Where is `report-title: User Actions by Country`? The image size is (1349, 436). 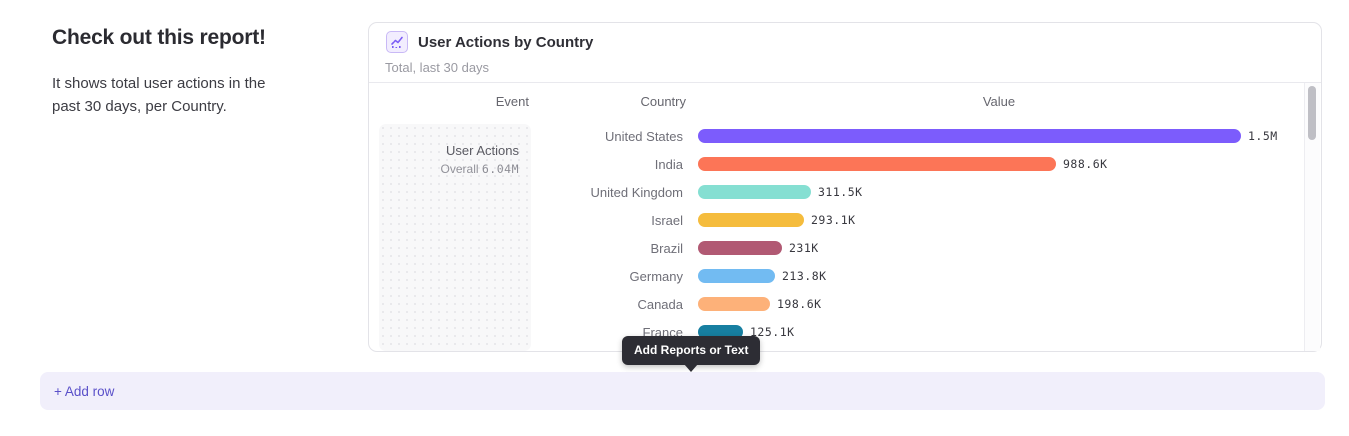
report-title: User Actions by Country is located at coordinates (506, 42).